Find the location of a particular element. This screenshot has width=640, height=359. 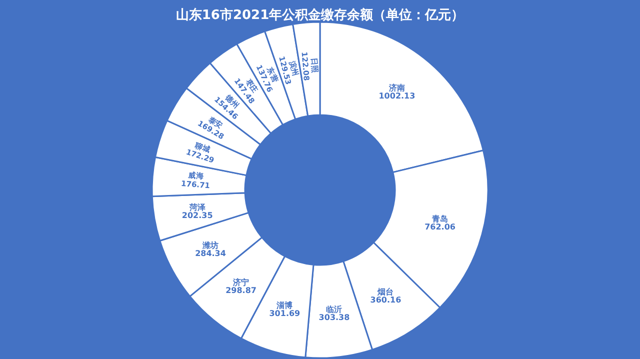

data-label: 762.06 is located at coordinates (440, 227).